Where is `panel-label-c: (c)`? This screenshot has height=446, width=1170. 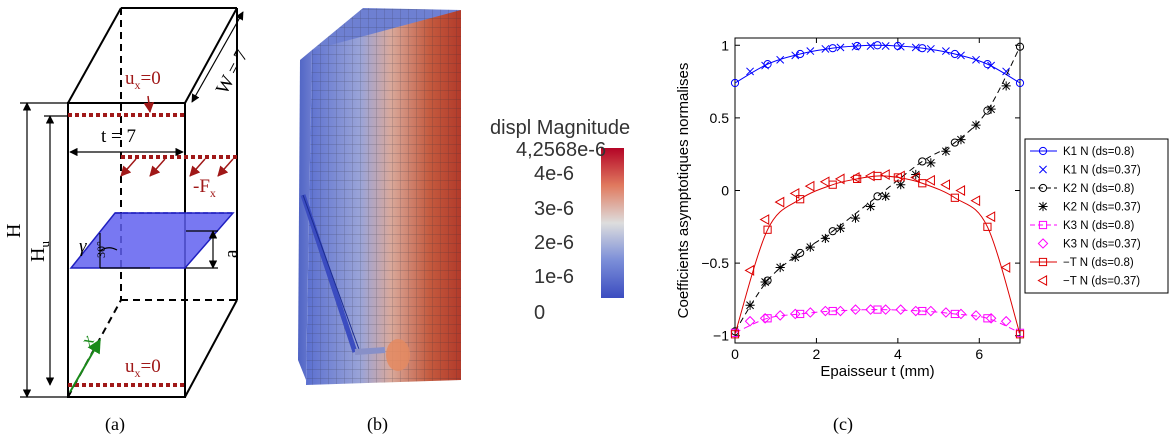
panel-label-c: (c) is located at coordinates (843, 424).